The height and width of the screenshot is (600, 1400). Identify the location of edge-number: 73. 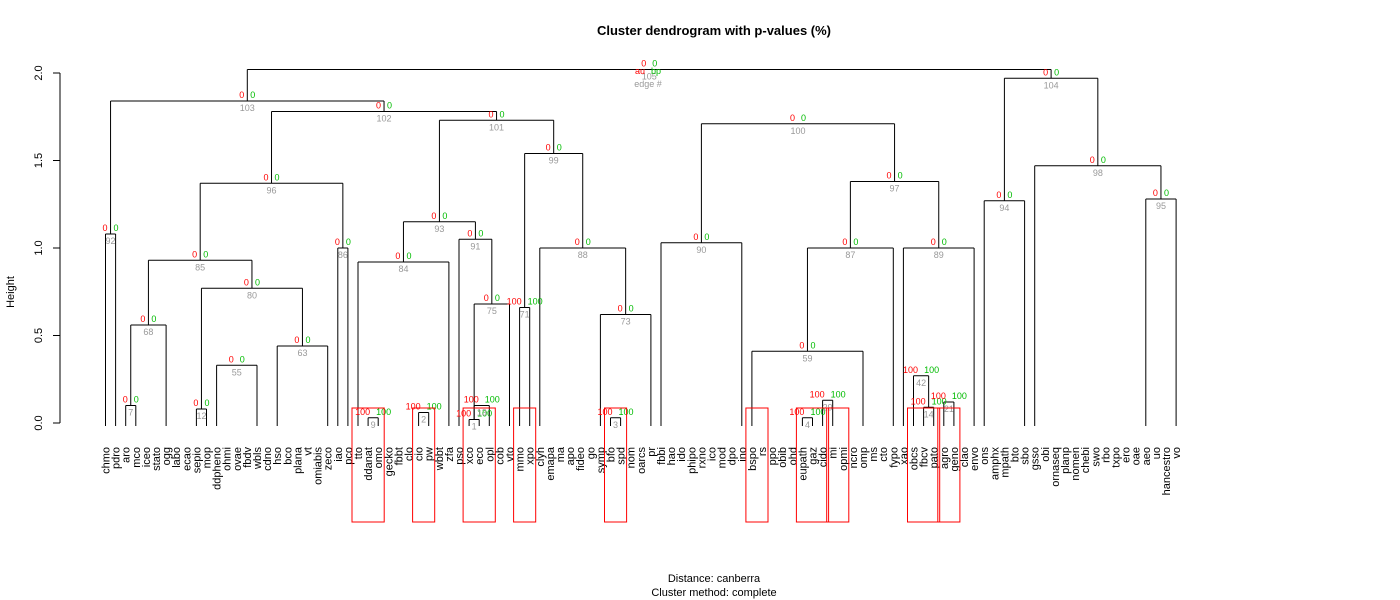
(626, 322).